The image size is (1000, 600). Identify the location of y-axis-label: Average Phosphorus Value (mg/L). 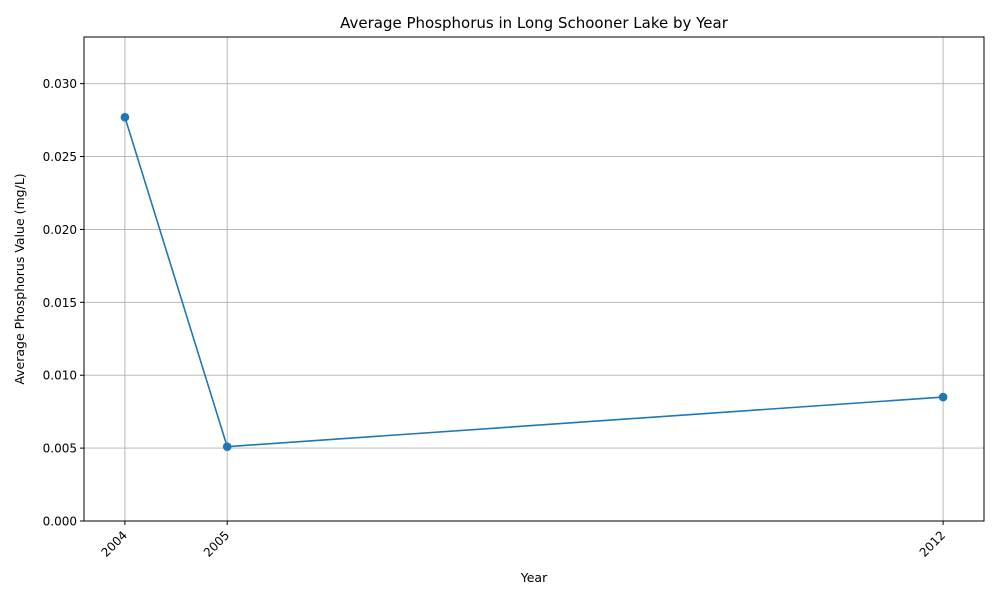
(19, 278).